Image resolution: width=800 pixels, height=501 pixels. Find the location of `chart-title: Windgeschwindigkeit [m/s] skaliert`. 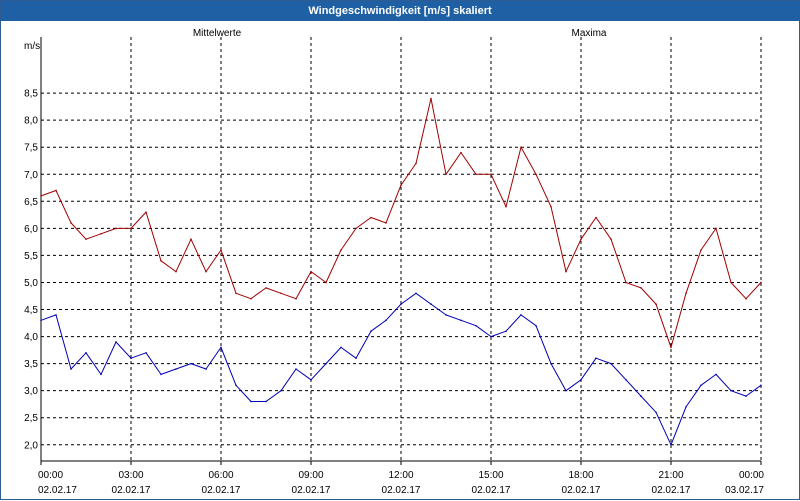

chart-title: Windgeschwindigkeit [m/s] skaliert is located at coordinates (400, 11).